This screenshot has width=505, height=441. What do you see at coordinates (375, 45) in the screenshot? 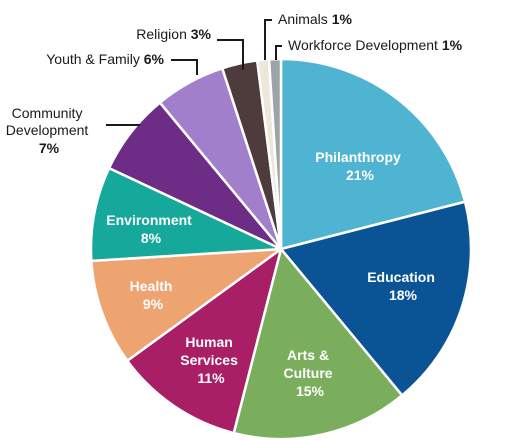
I see `label-workforce-development: Workforce Development 1%` at bounding box center [375, 45].